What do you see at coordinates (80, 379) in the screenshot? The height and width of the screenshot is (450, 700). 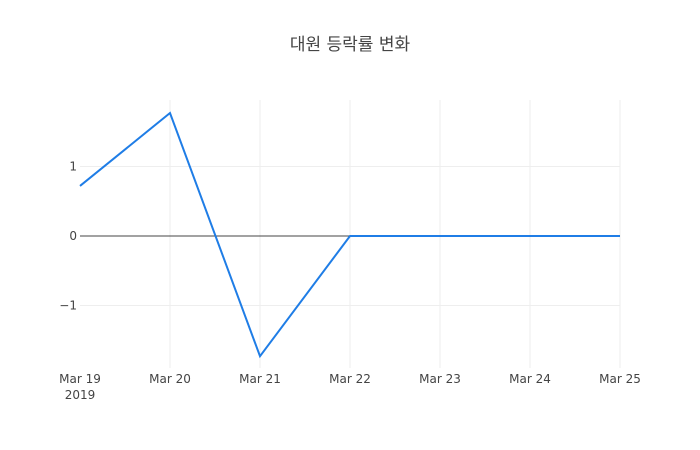 I see `x-tick-label: Mar 19` at bounding box center [80, 379].